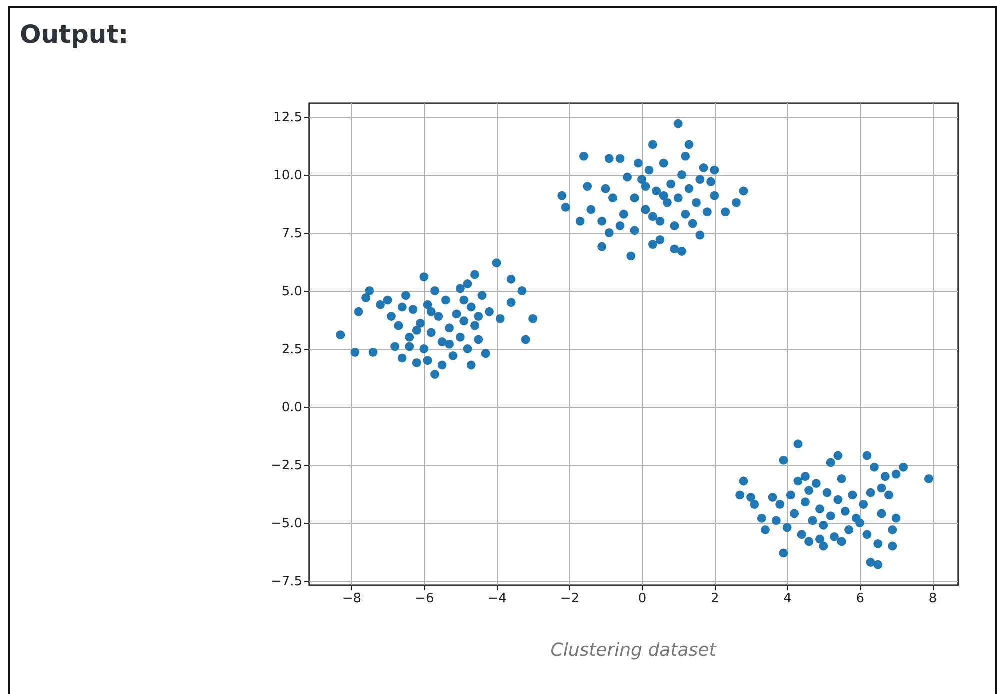 The width and height of the screenshot is (997, 694). Describe the element at coordinates (352, 599) in the screenshot. I see `x-tick-label: −8` at that location.